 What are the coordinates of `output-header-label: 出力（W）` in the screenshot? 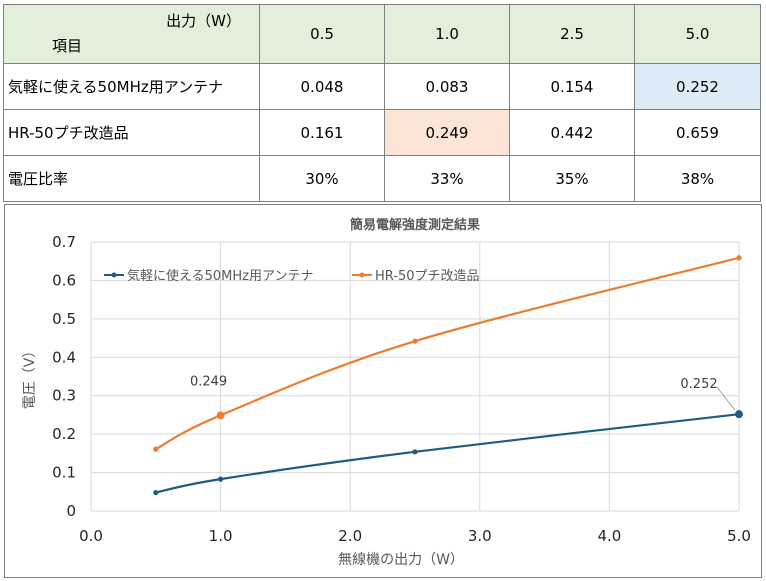 It's located at (203, 21).